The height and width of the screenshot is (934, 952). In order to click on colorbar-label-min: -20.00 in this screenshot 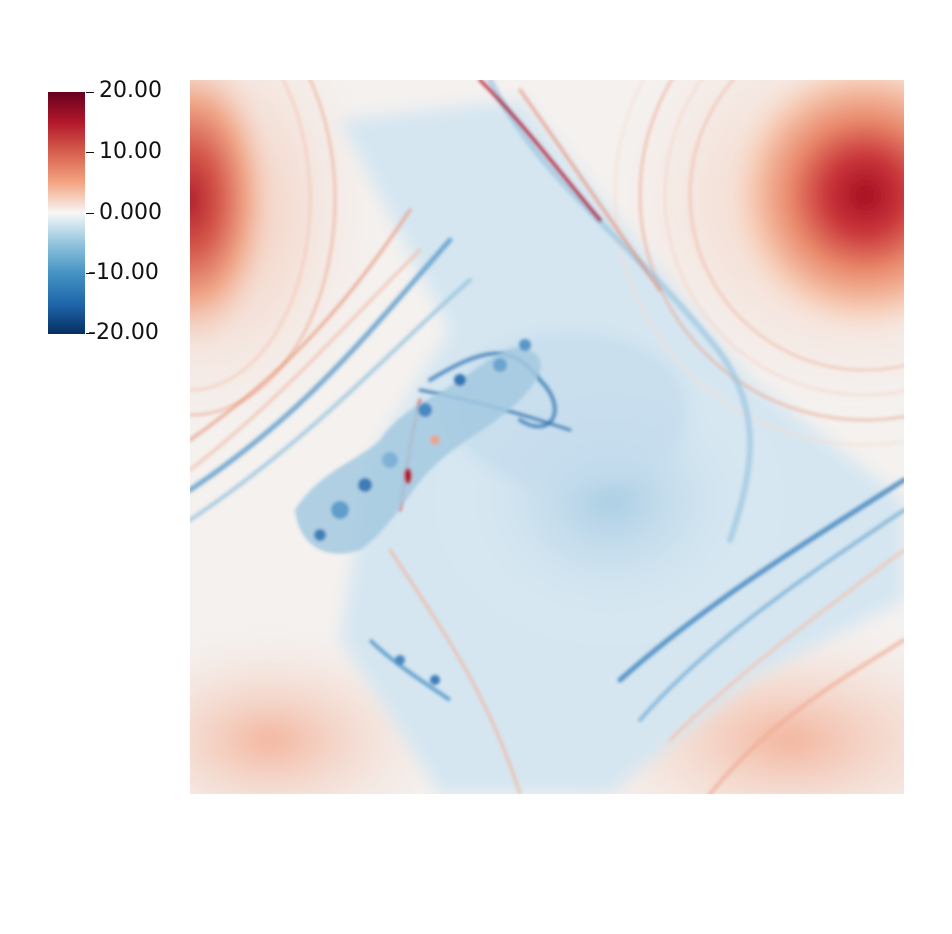, I will do `click(123, 332)`.